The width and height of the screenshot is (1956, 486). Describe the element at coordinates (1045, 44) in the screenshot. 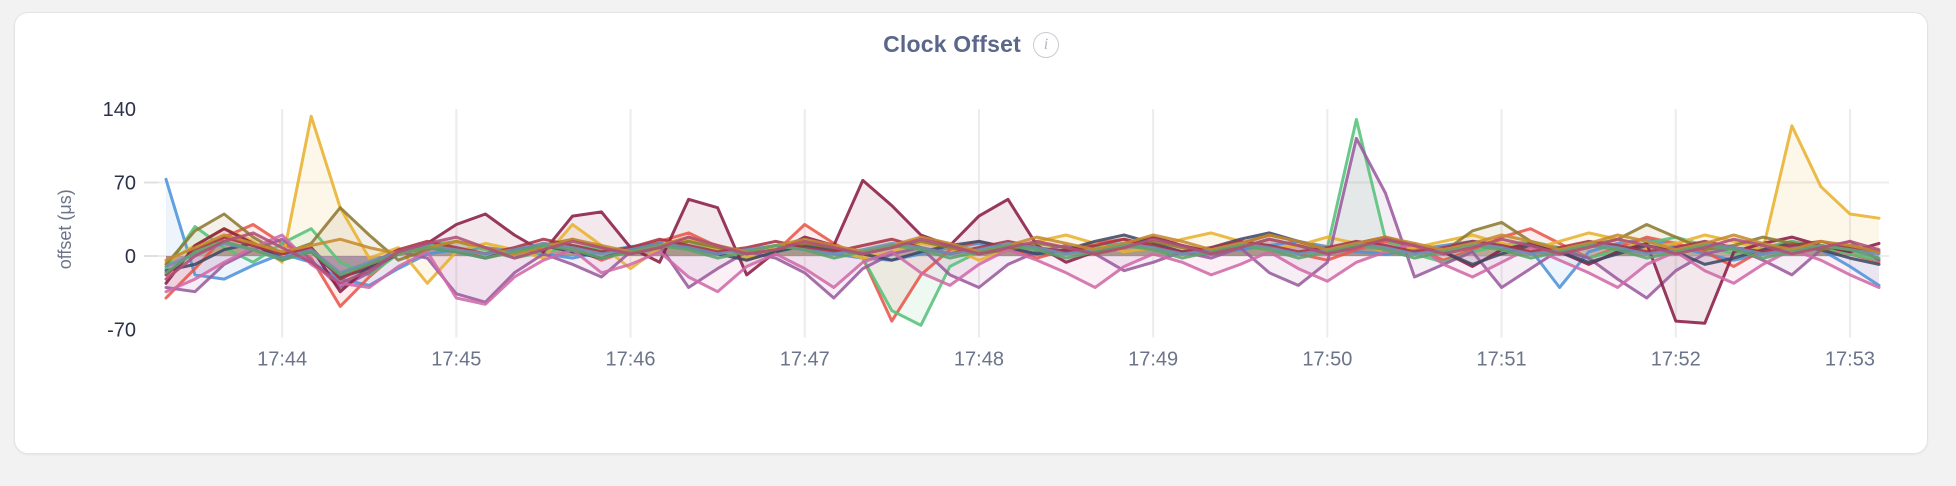

I see `info-circle-icon: i` at that location.